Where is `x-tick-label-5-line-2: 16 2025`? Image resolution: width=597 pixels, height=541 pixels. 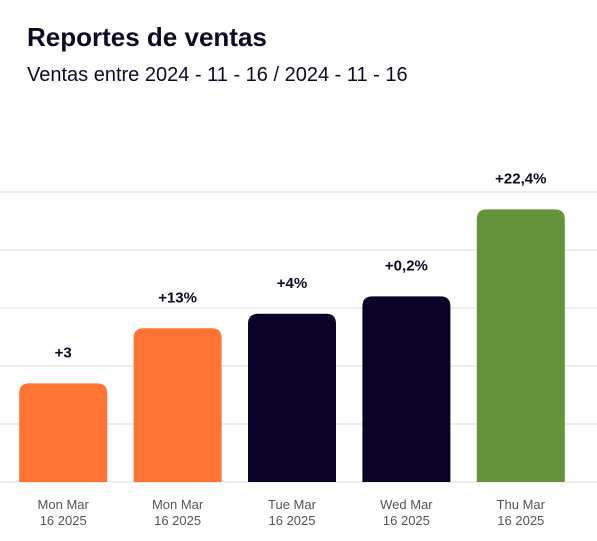 x-tick-label-5-line-2: 16 2025 is located at coordinates (520, 520).